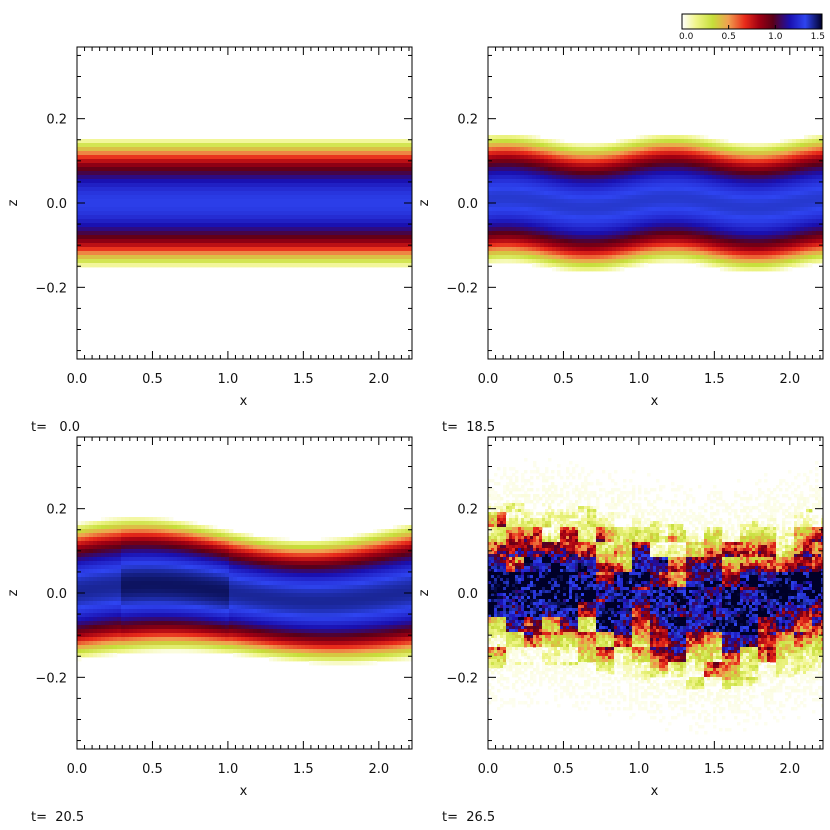  What do you see at coordinates (686, 37) in the screenshot?
I see `colorbar-tick-label: 0.0` at bounding box center [686, 37].